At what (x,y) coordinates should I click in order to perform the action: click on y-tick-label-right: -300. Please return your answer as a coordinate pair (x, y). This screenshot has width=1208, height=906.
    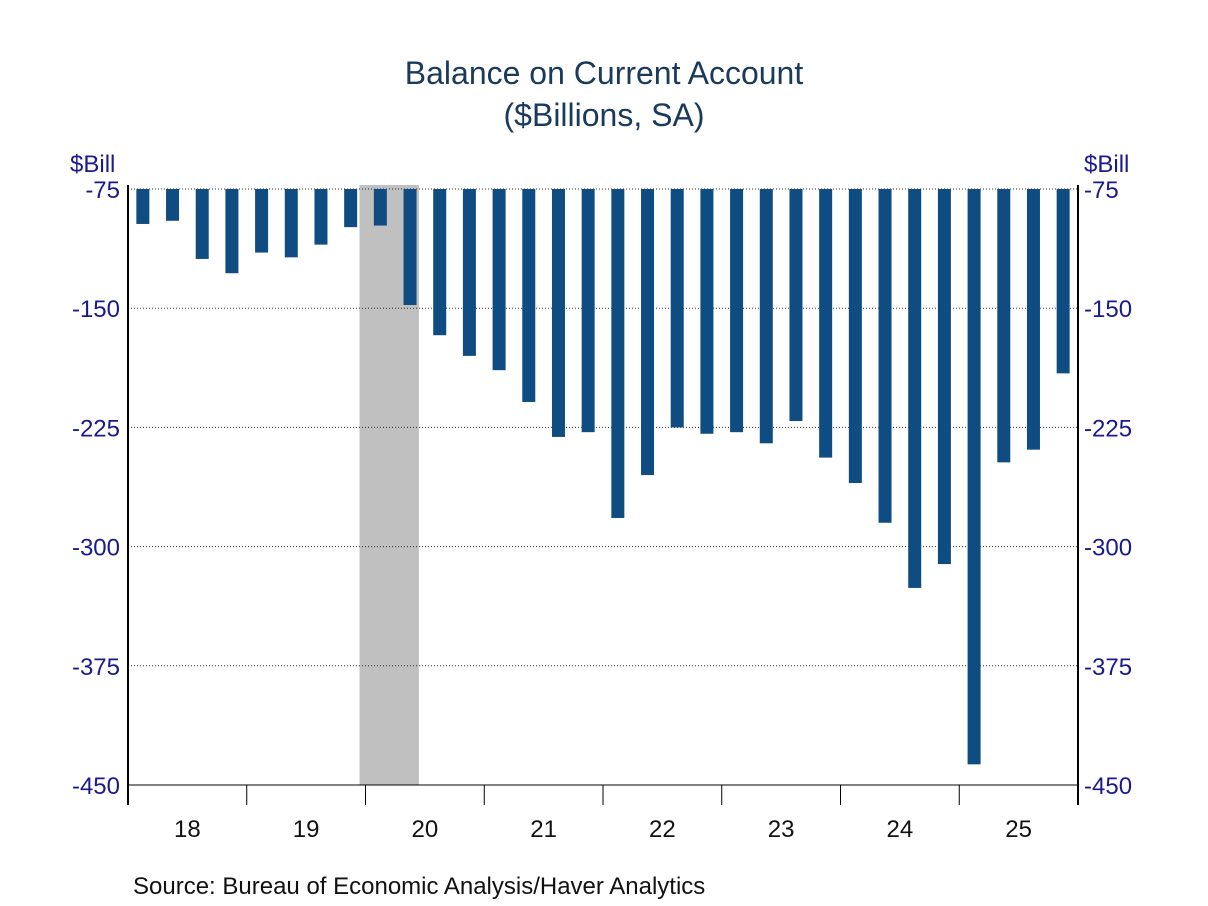
    Looking at the image, I should click on (1108, 548).